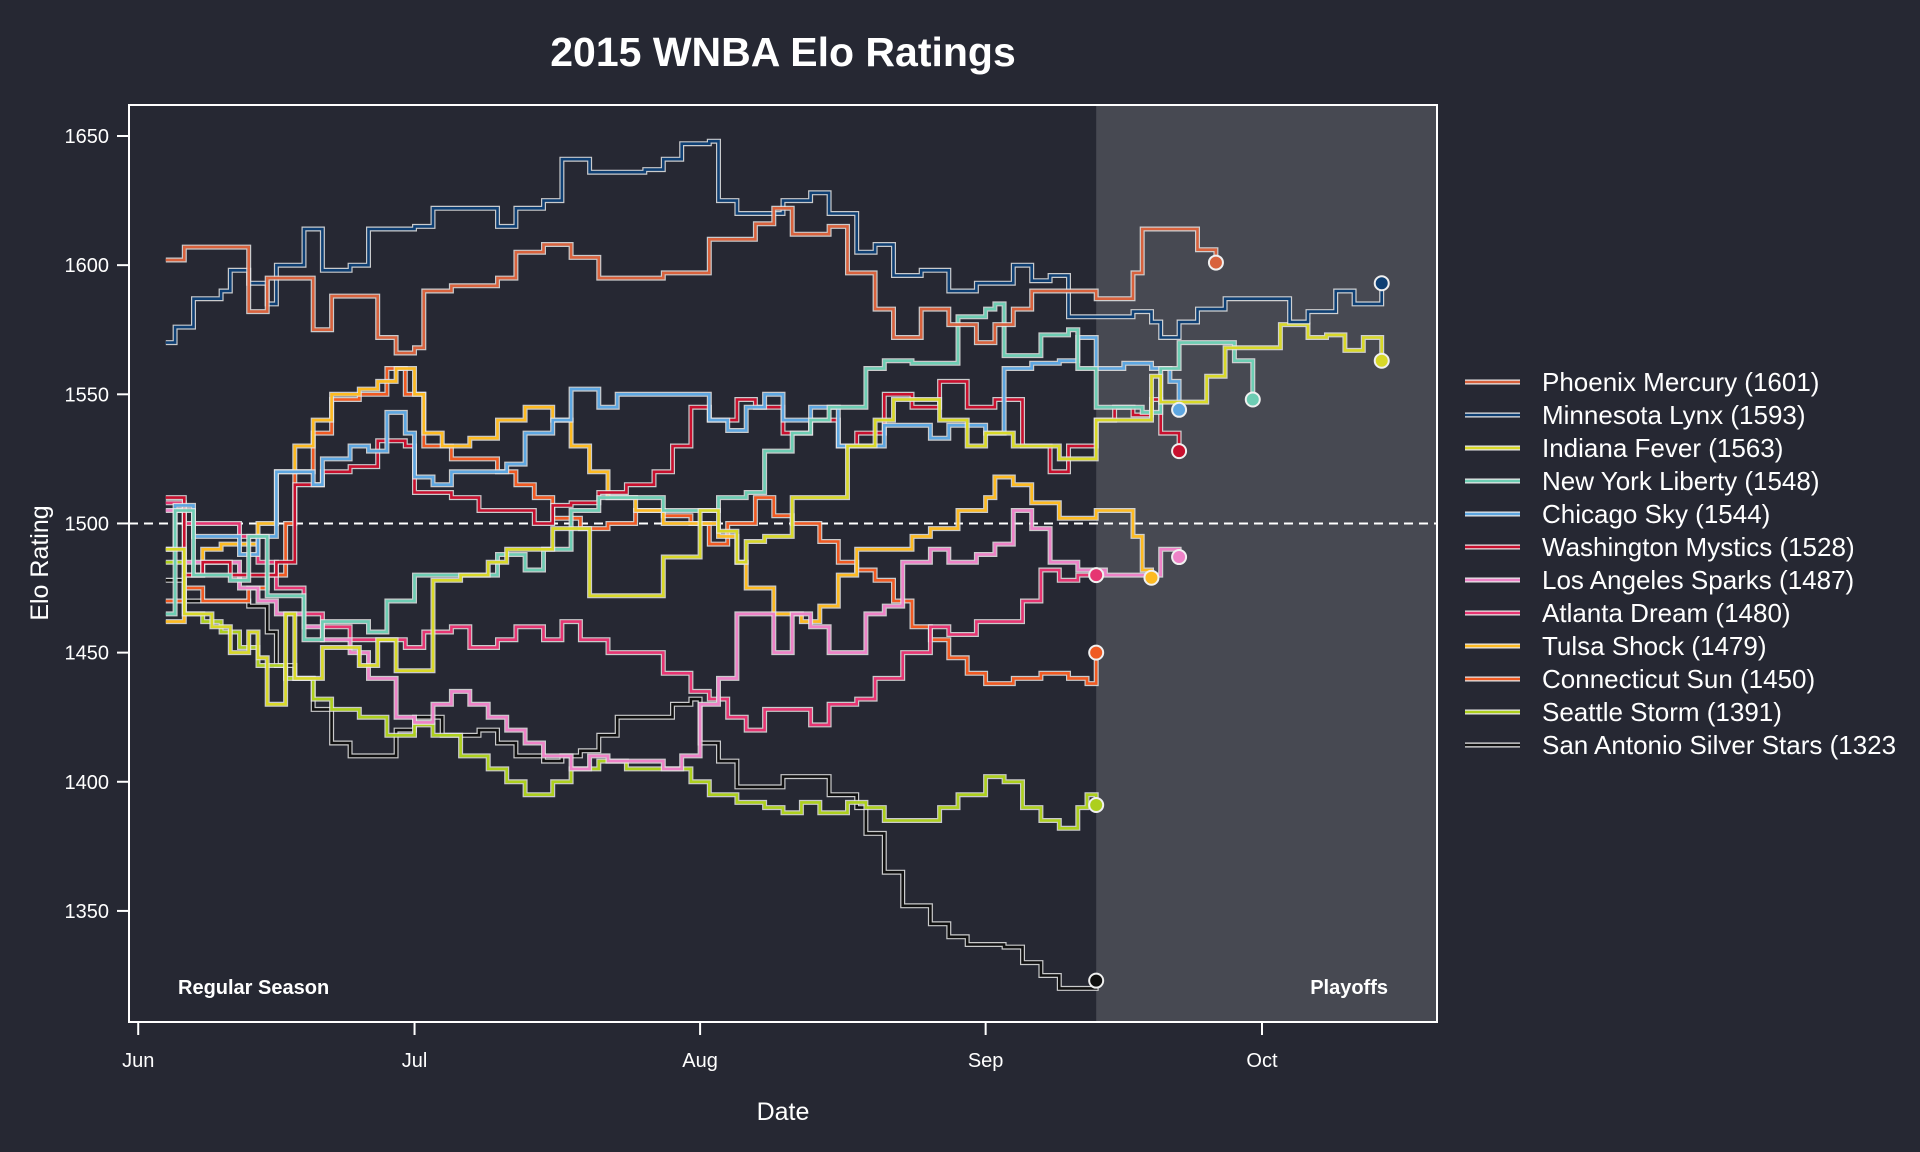 This screenshot has height=1152, width=1920. I want to click on legend-item: Indiana Fever (1563), so click(1624, 448).